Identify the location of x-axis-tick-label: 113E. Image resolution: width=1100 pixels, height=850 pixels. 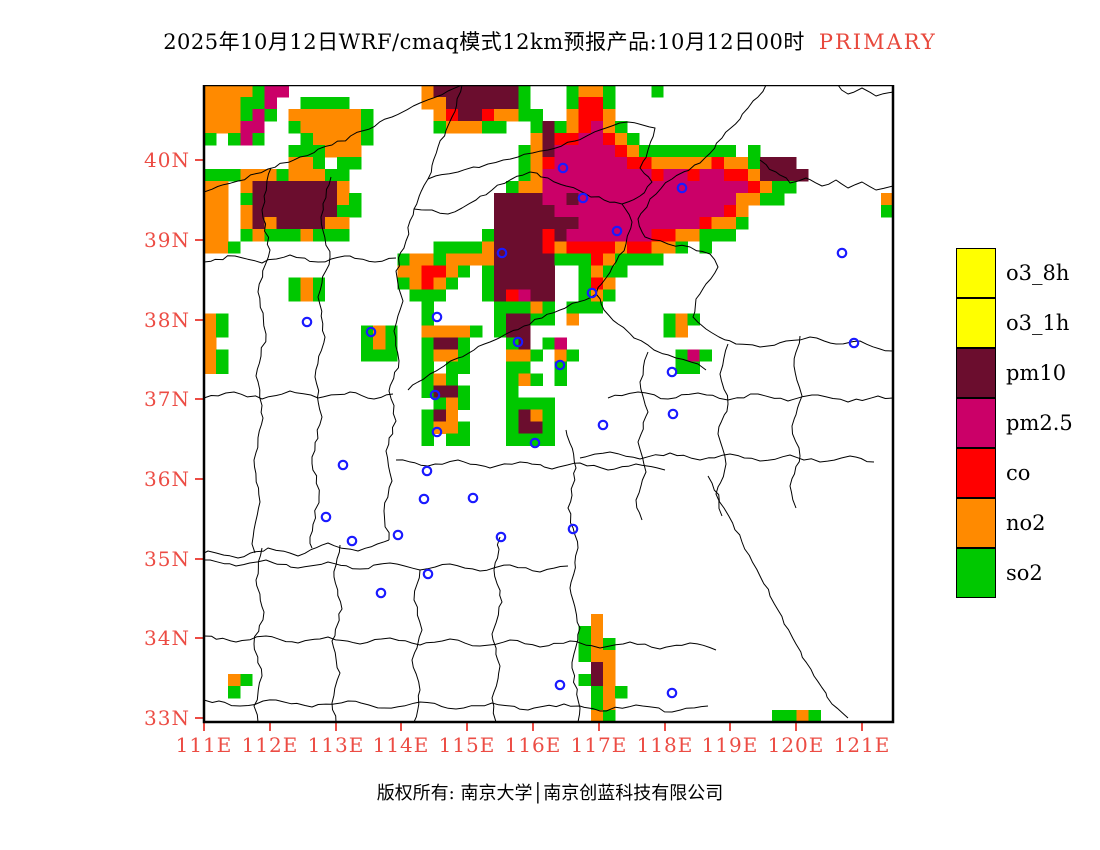
(336, 745).